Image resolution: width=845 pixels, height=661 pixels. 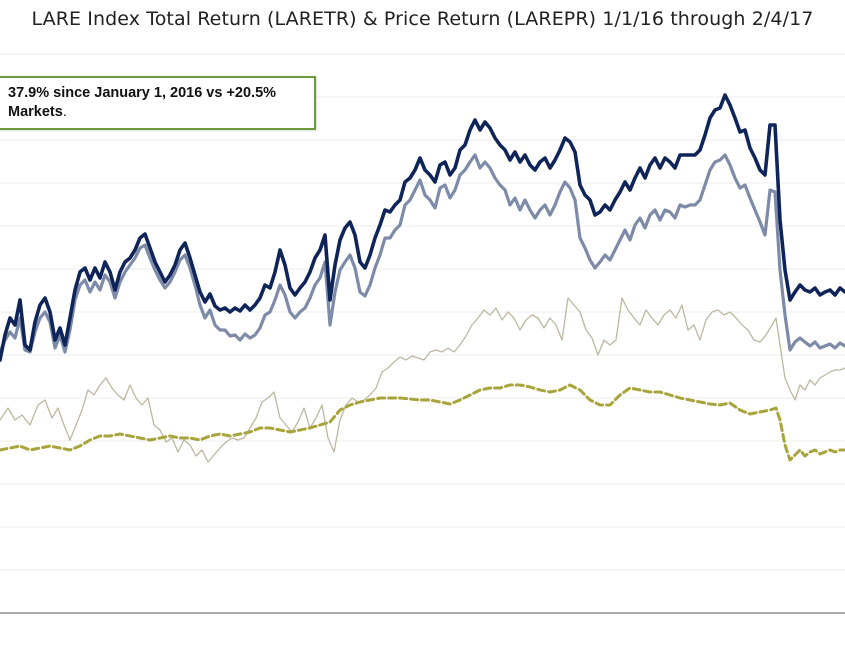 What do you see at coordinates (422, 422) in the screenshot?
I see `series-line-market-price` at bounding box center [422, 422].